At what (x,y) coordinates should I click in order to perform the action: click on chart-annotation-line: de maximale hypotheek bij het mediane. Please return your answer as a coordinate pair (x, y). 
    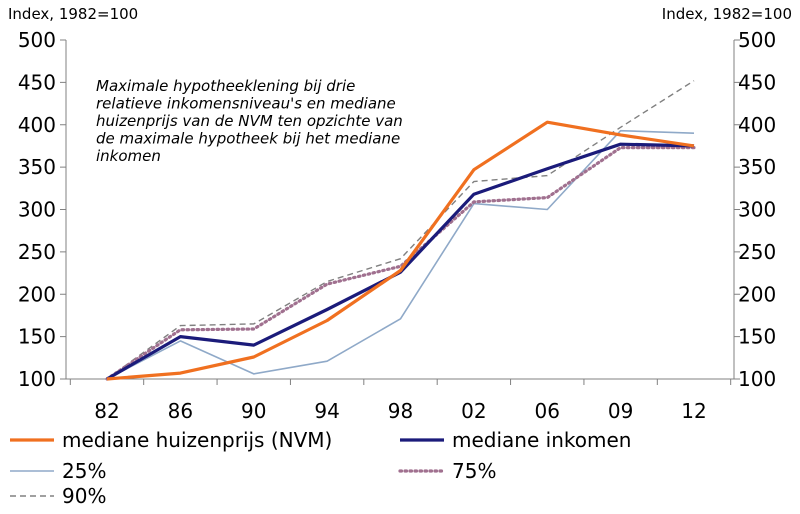
    Looking at the image, I should click on (248, 139).